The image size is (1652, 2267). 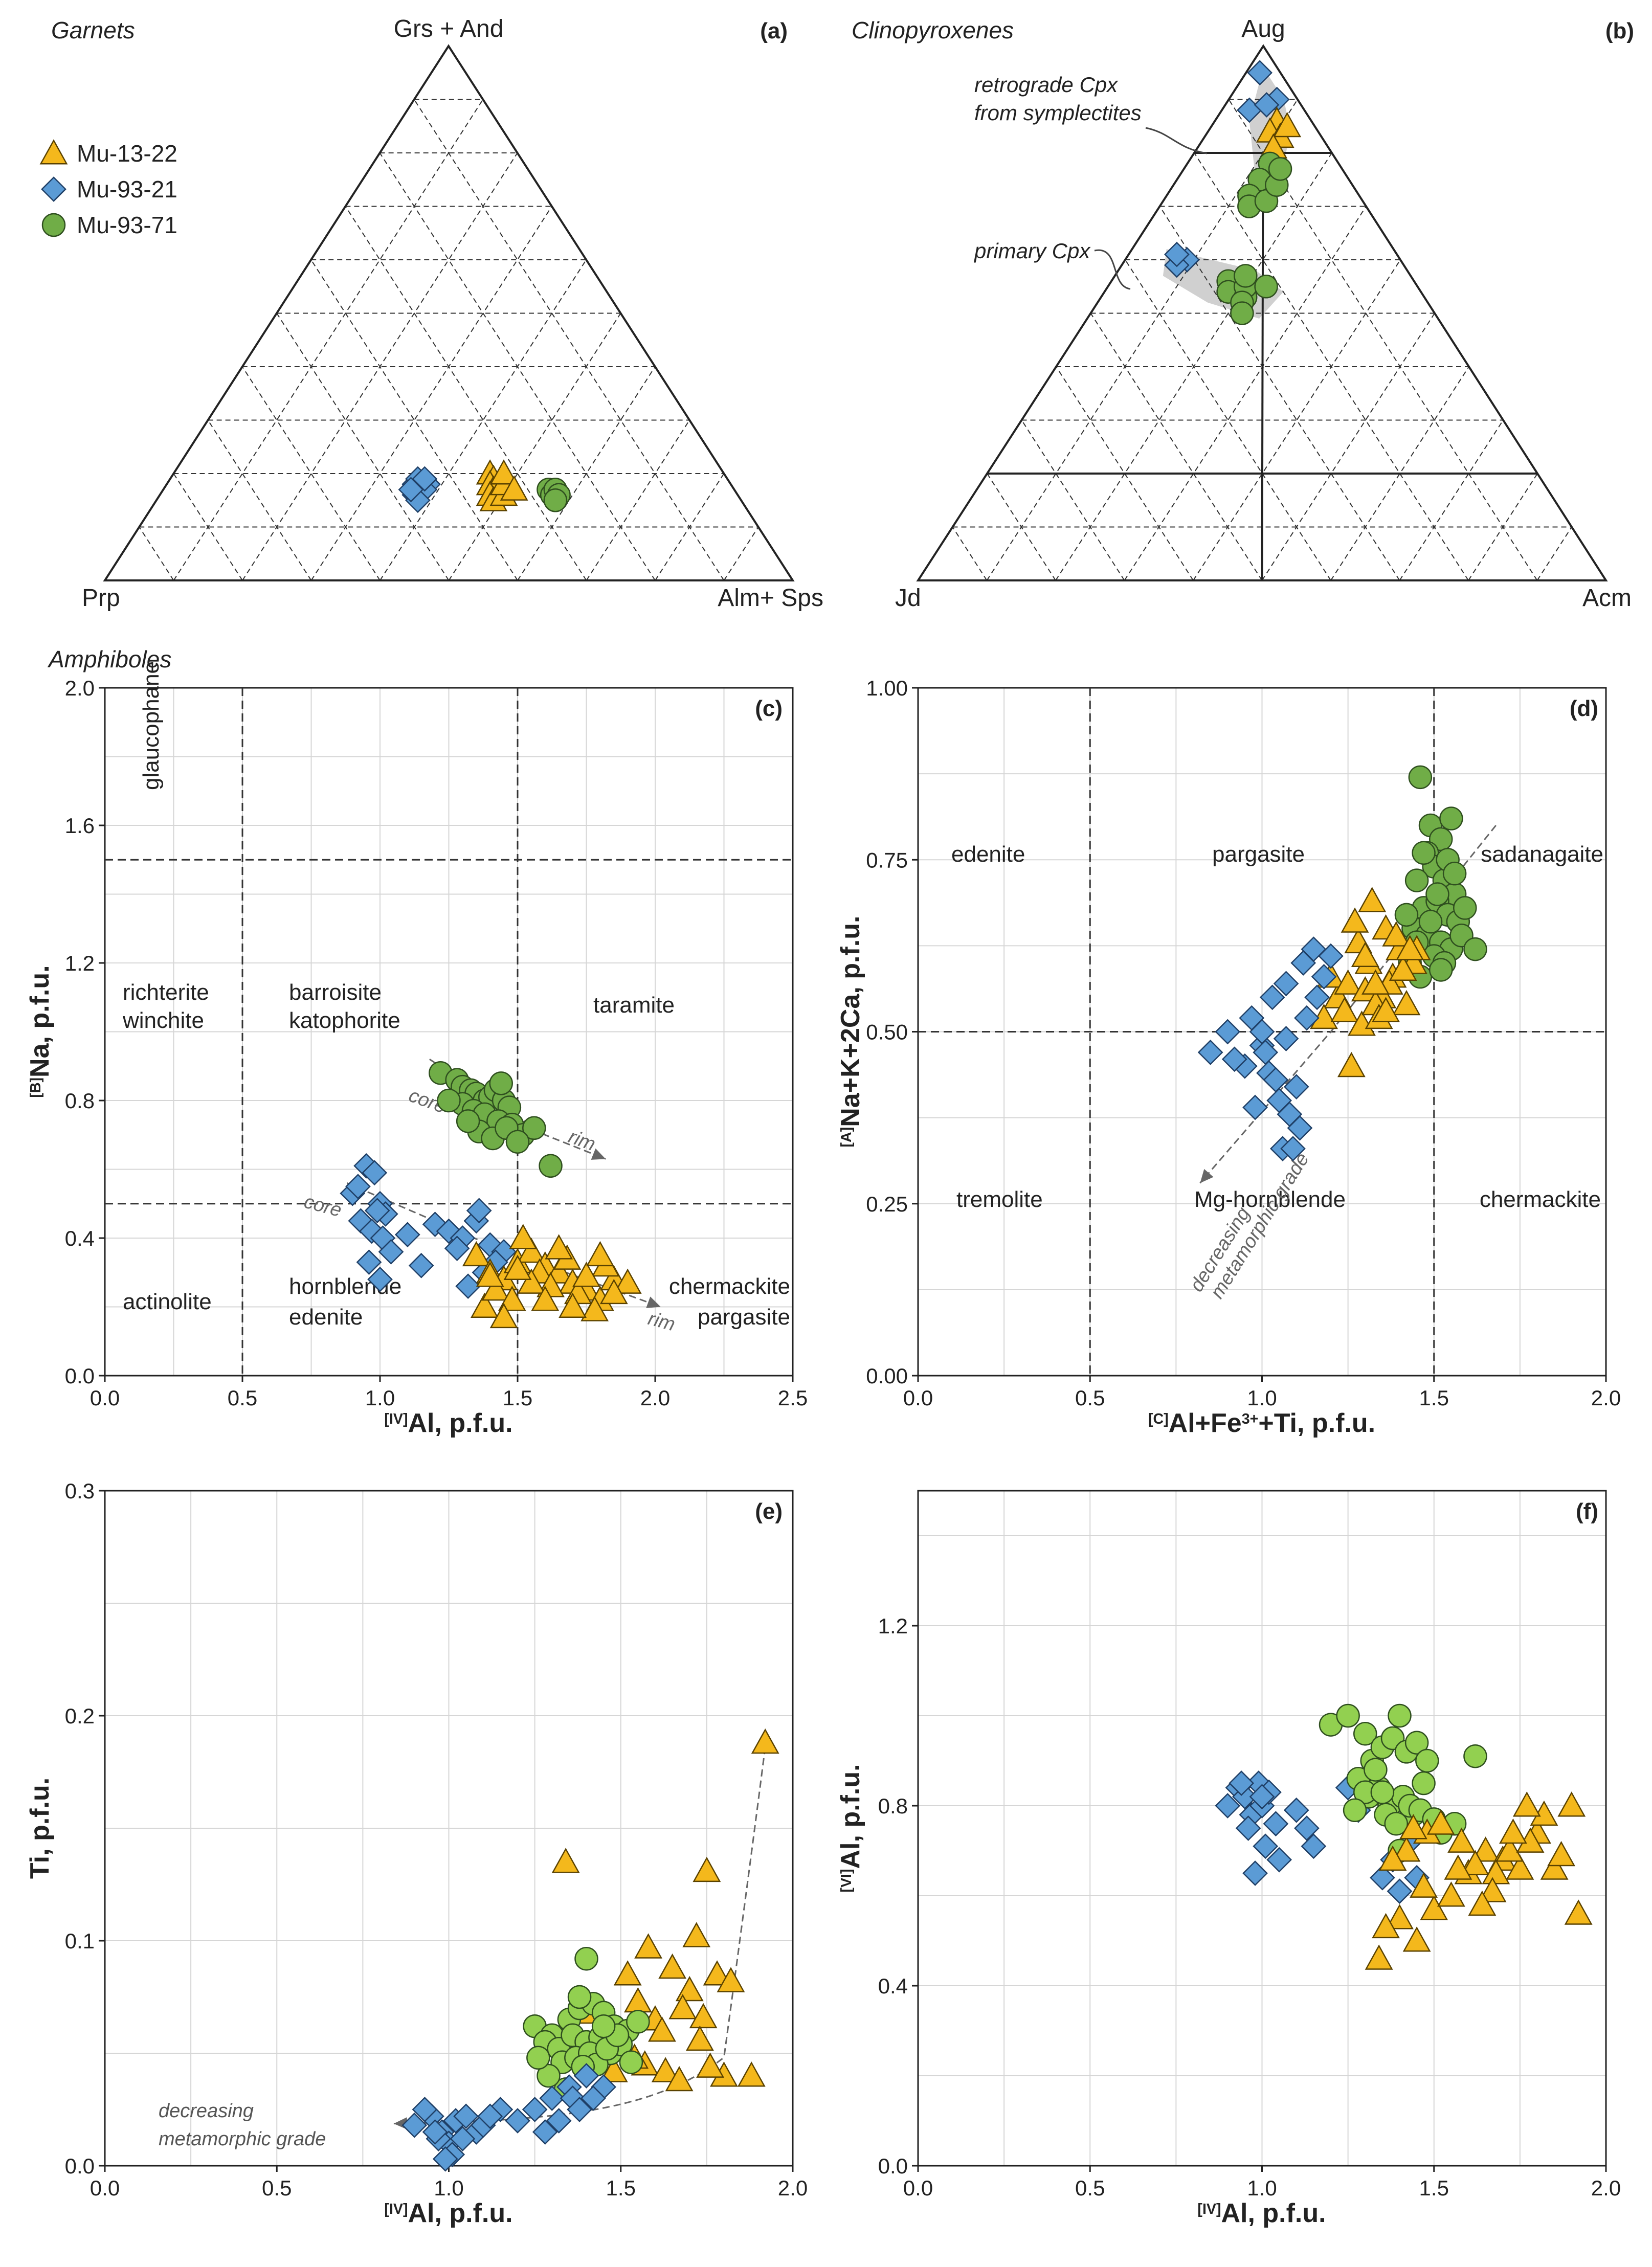 What do you see at coordinates (101, 598) in the screenshot?
I see `vertex-label-left: Prp` at bounding box center [101, 598].